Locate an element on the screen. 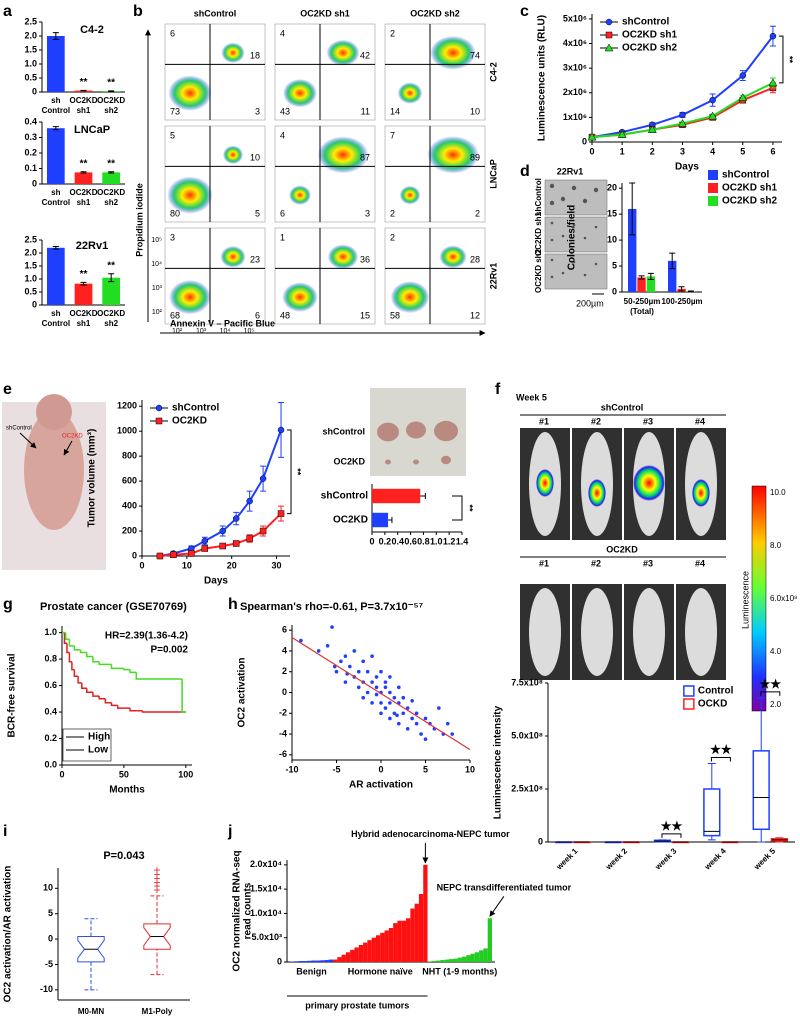  quadrant-value: 1 is located at coordinates (282, 237).